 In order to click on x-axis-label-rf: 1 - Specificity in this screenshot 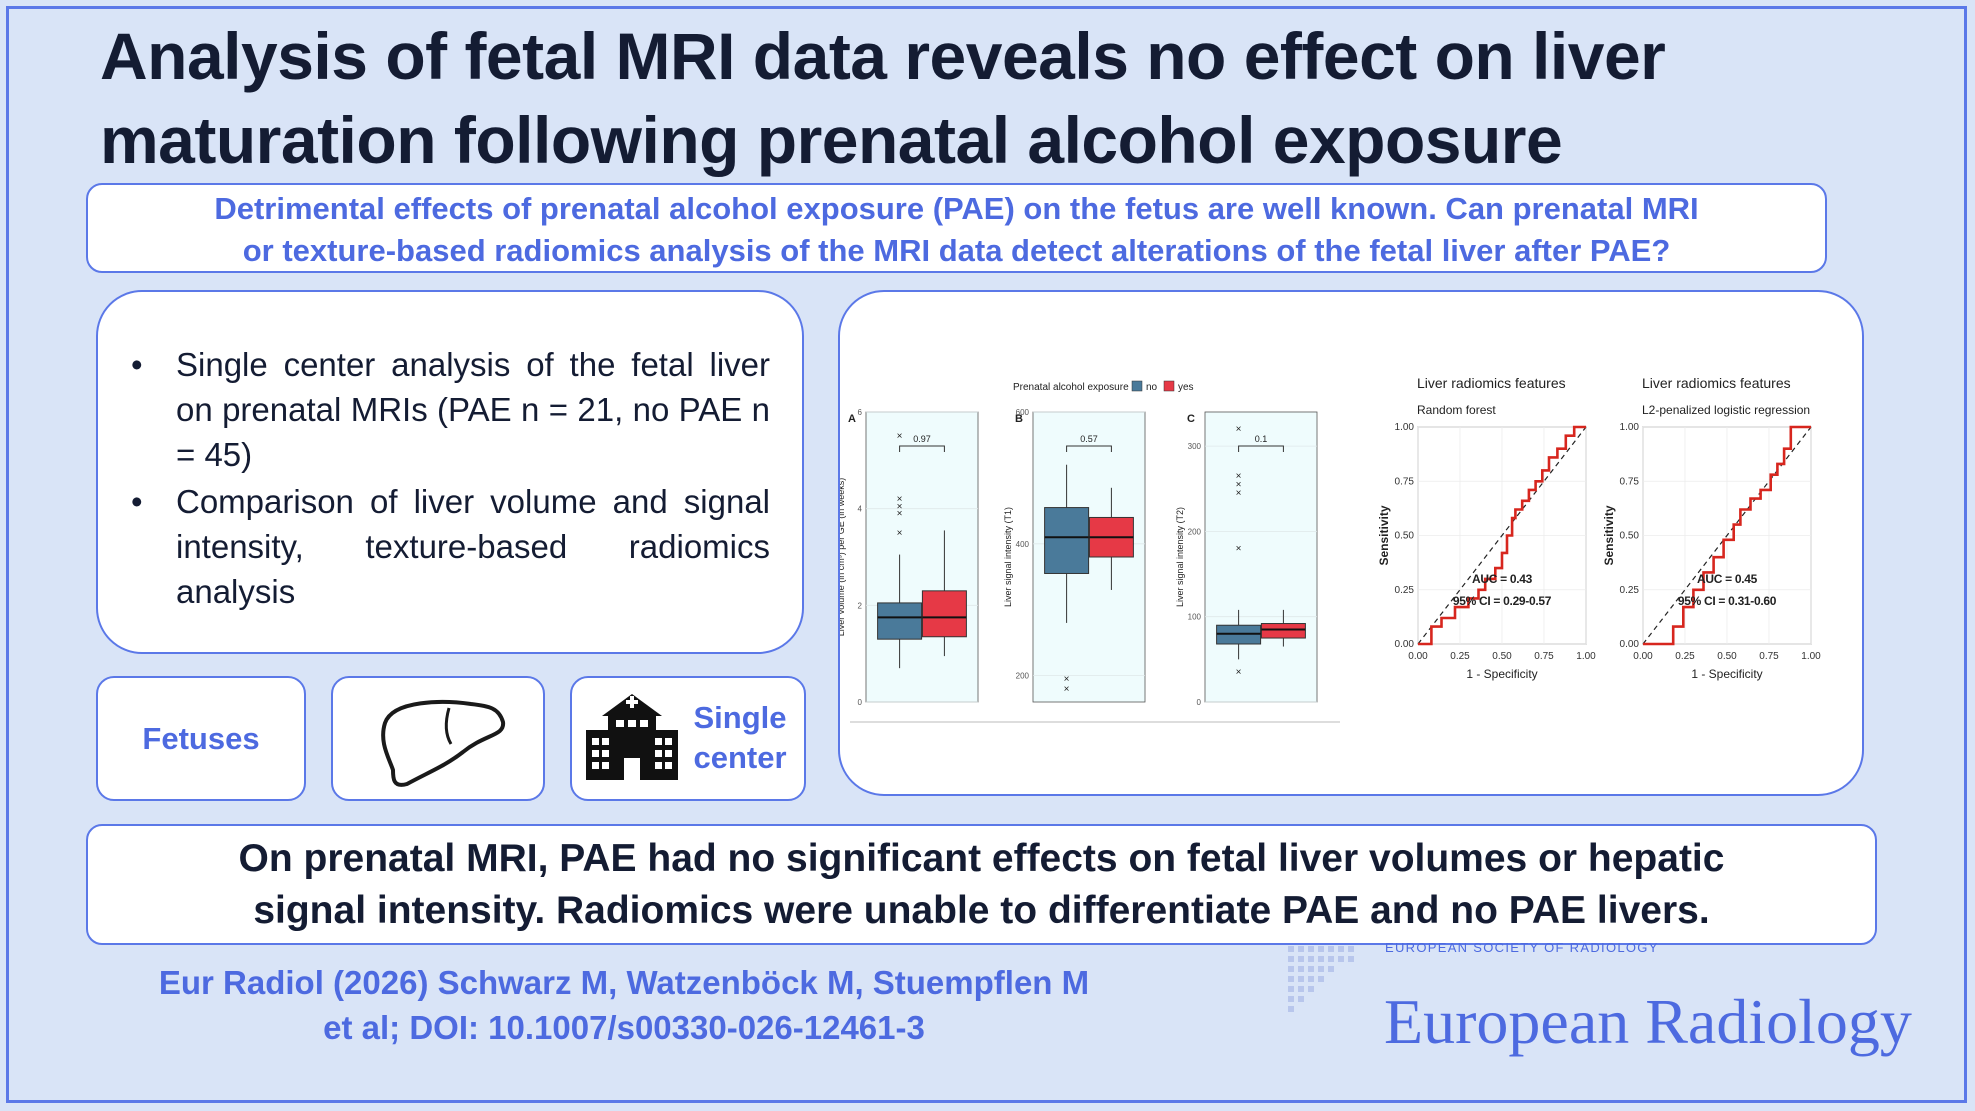, I will do `click(1501, 674)`.